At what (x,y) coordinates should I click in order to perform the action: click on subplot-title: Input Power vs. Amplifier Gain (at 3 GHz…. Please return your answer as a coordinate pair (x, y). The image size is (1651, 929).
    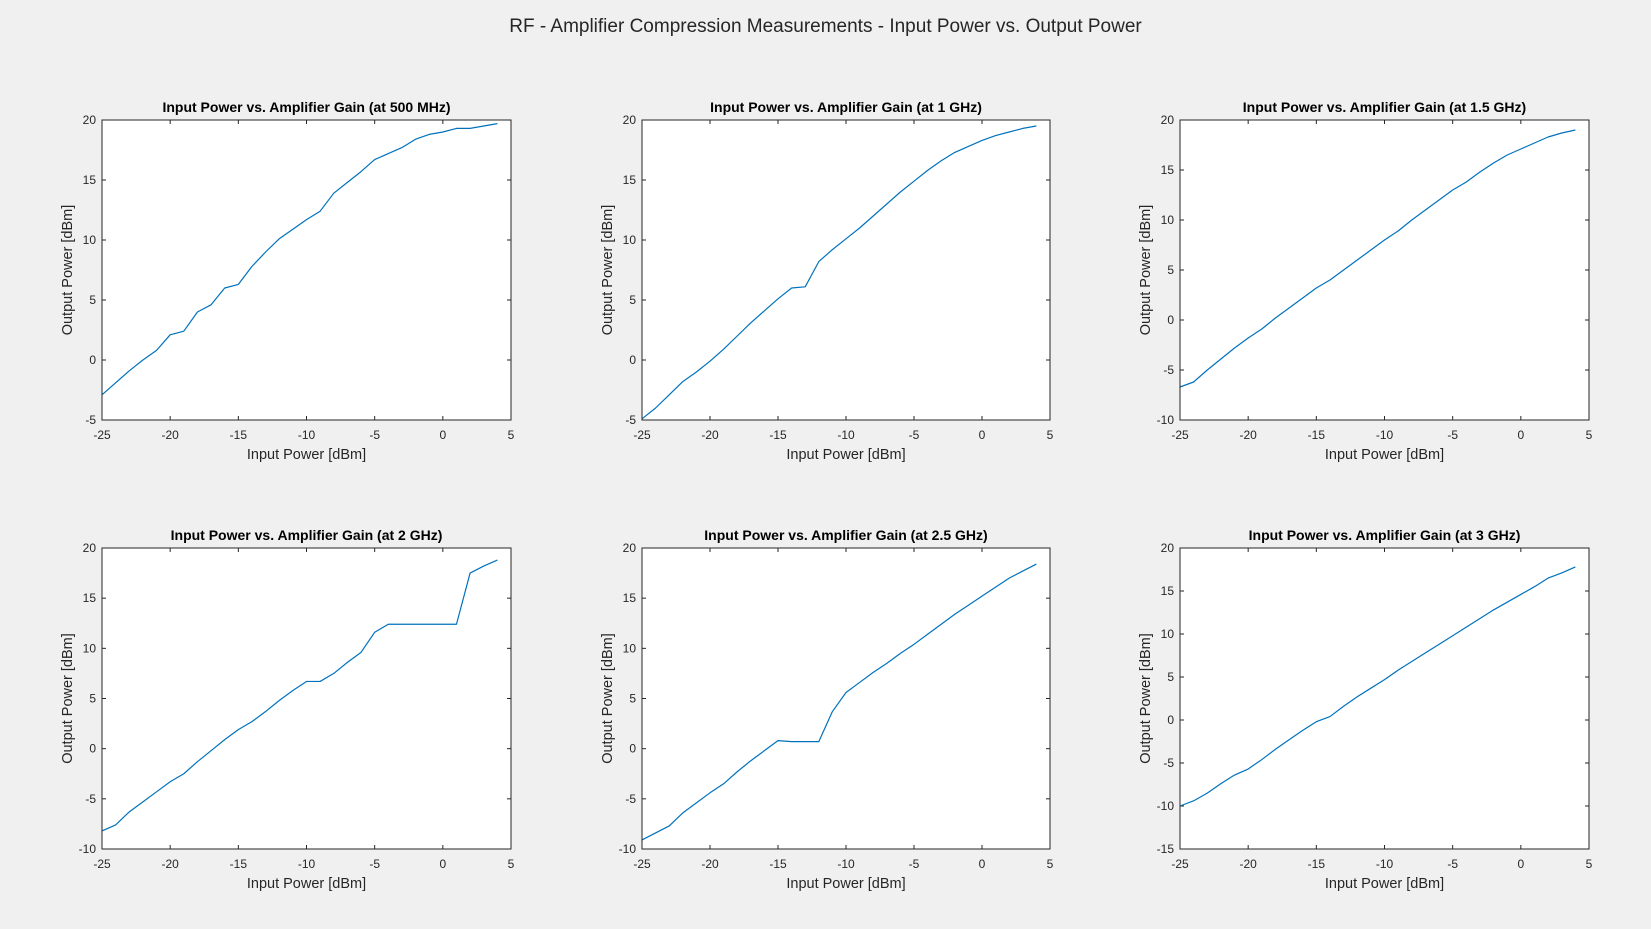
    Looking at the image, I should click on (1385, 535).